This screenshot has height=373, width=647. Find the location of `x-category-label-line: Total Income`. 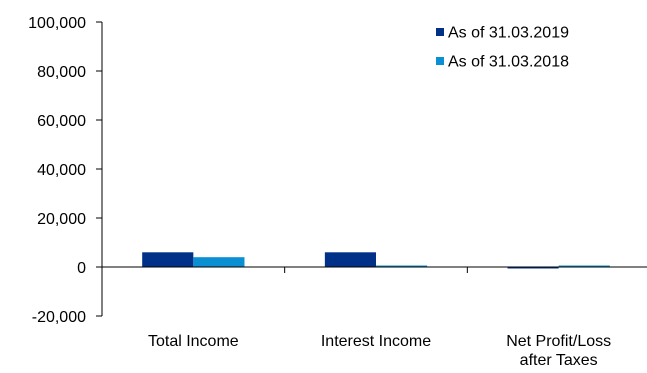

x-category-label-line: Total Income is located at coordinates (193, 341).